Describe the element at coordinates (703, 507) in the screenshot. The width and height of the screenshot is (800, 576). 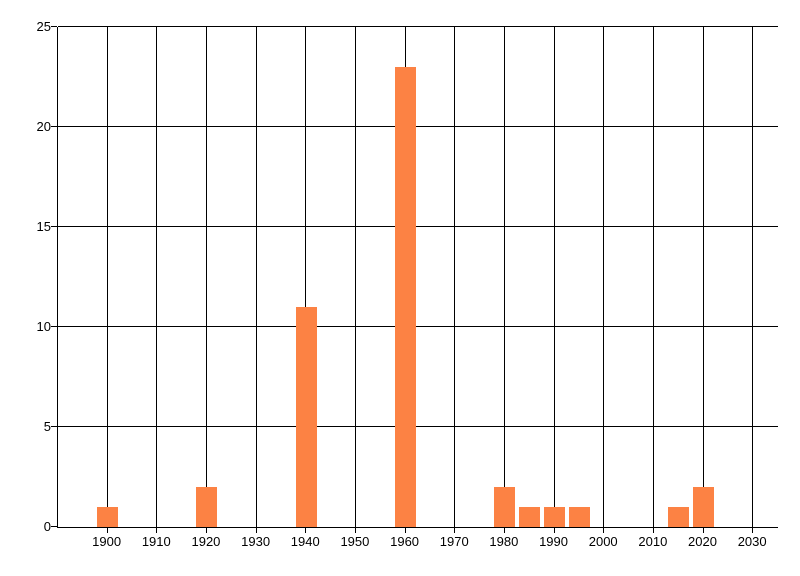
I see `bar-2020` at that location.